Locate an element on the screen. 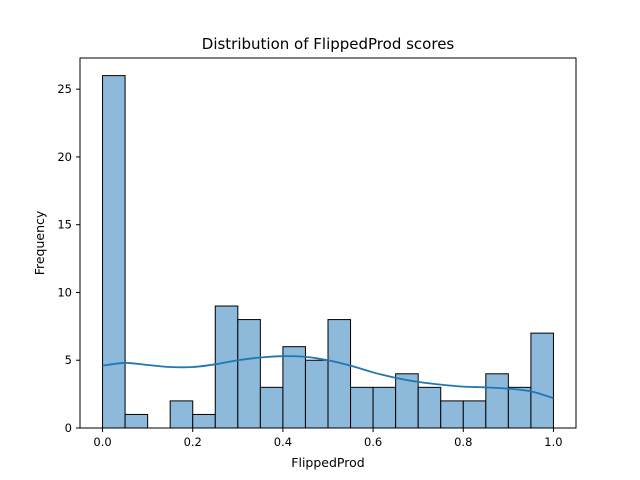 The width and height of the screenshot is (640, 480). x-tick-label: 0.6 is located at coordinates (373, 442).